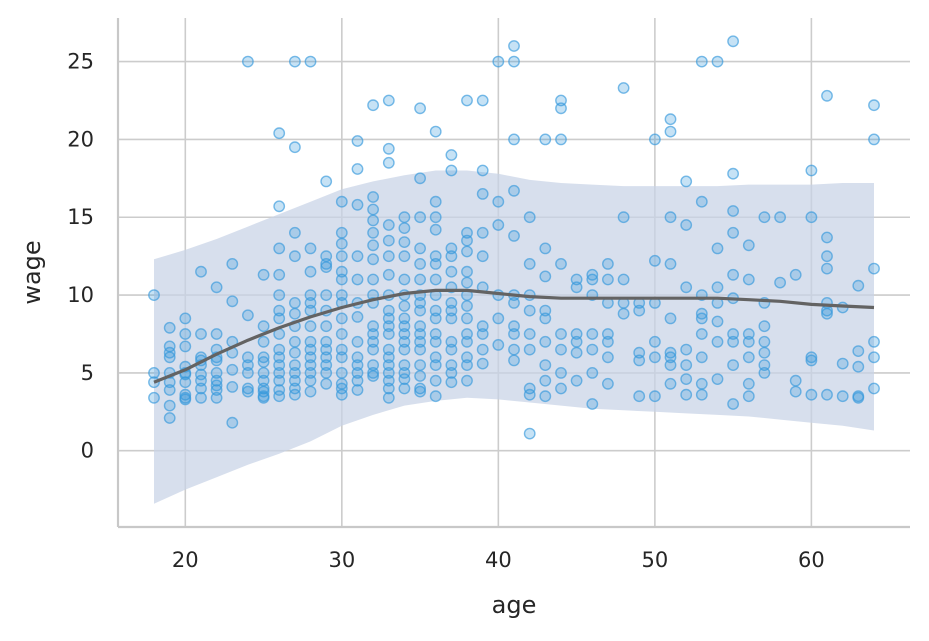  I want to click on y-tick-label: 25, so click(80, 62).